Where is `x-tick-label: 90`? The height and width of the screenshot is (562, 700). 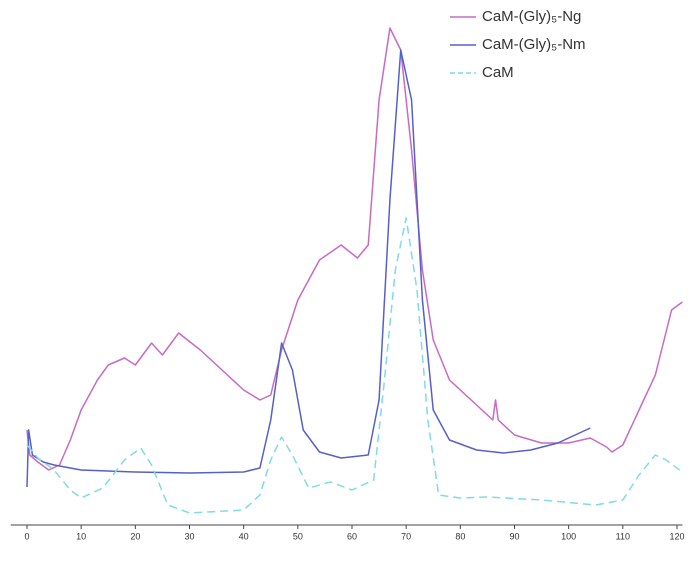 x-tick-label: 90 is located at coordinates (514, 536).